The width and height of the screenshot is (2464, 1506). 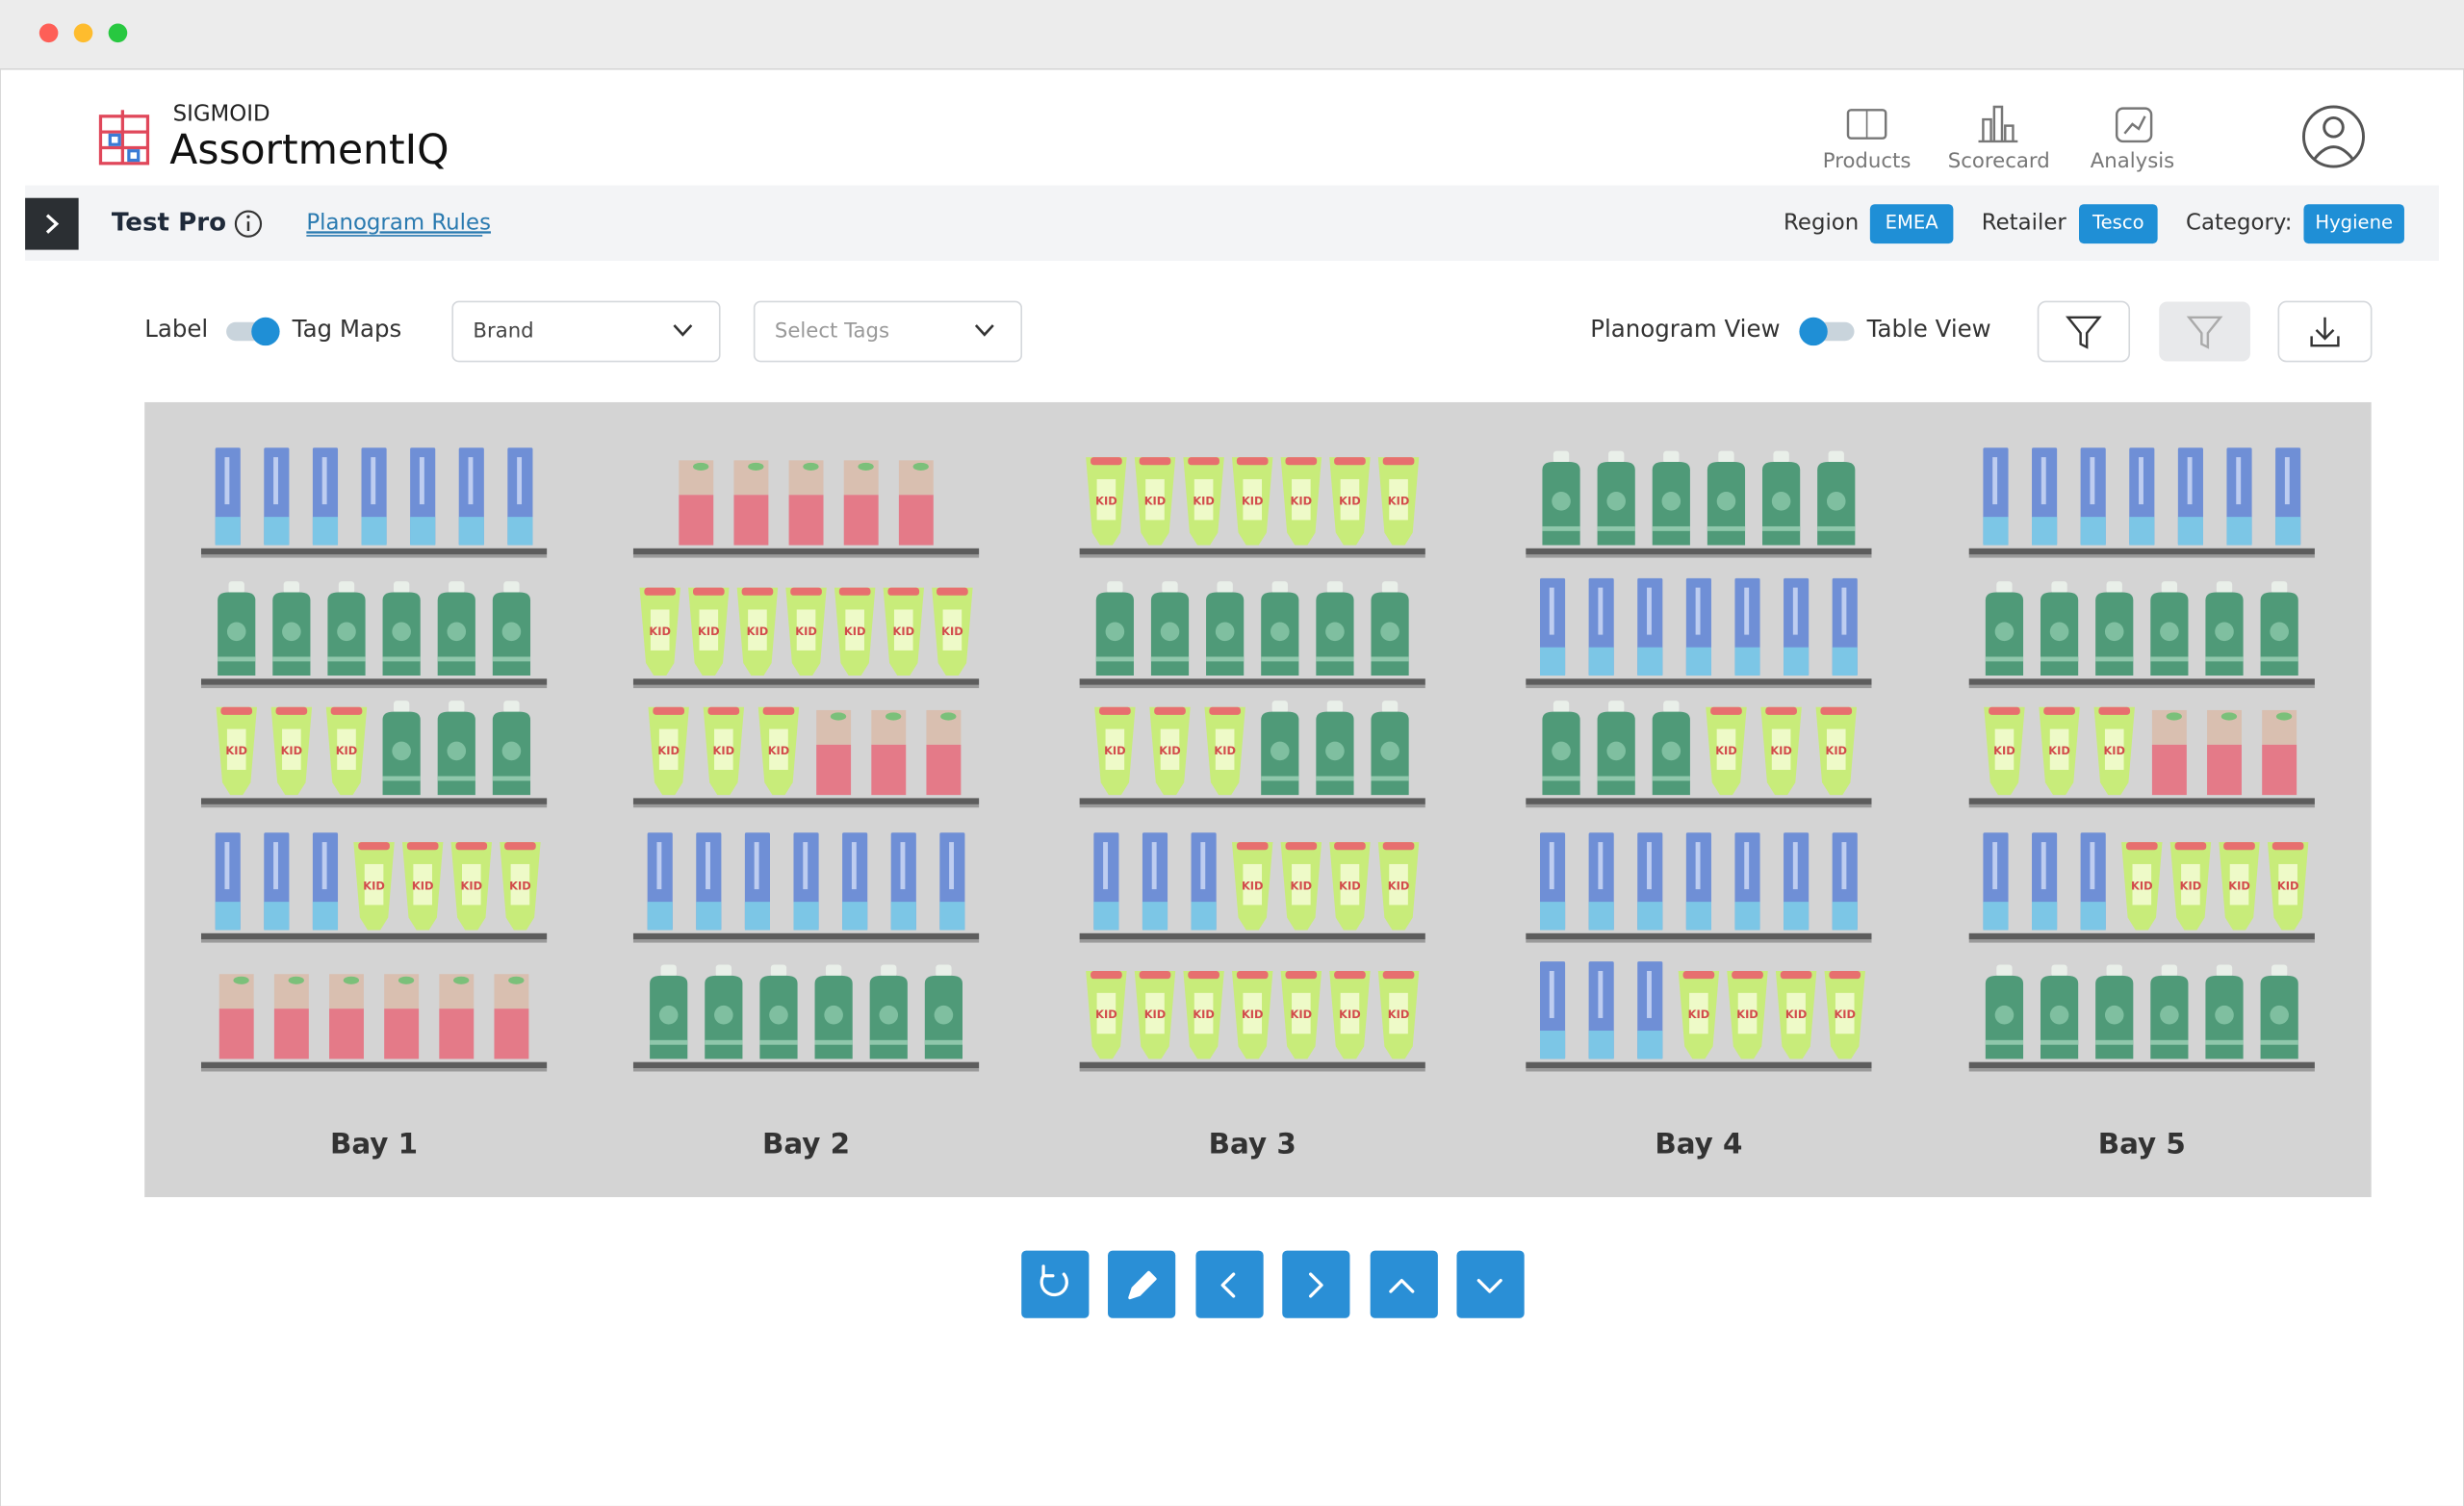 I want to click on brand-dropdown: Brand, so click(x=586, y=331).